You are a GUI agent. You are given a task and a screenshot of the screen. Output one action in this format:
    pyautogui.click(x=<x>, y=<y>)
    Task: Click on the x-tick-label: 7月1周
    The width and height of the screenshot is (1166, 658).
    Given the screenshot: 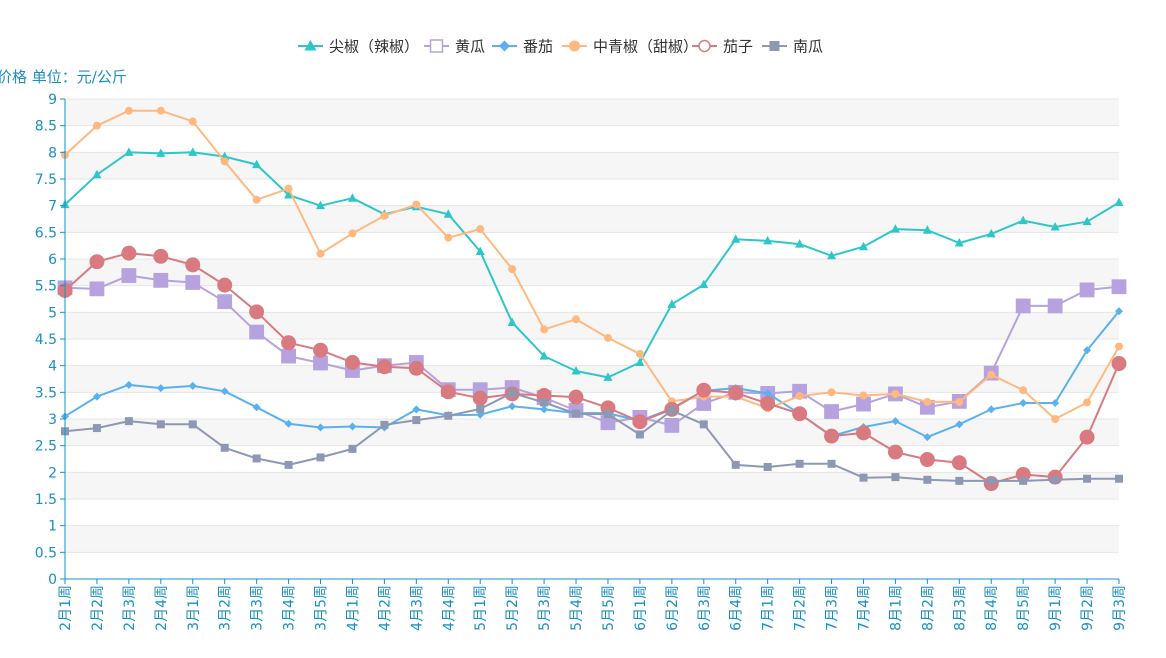 What is the action you would take?
    pyautogui.click(x=769, y=608)
    